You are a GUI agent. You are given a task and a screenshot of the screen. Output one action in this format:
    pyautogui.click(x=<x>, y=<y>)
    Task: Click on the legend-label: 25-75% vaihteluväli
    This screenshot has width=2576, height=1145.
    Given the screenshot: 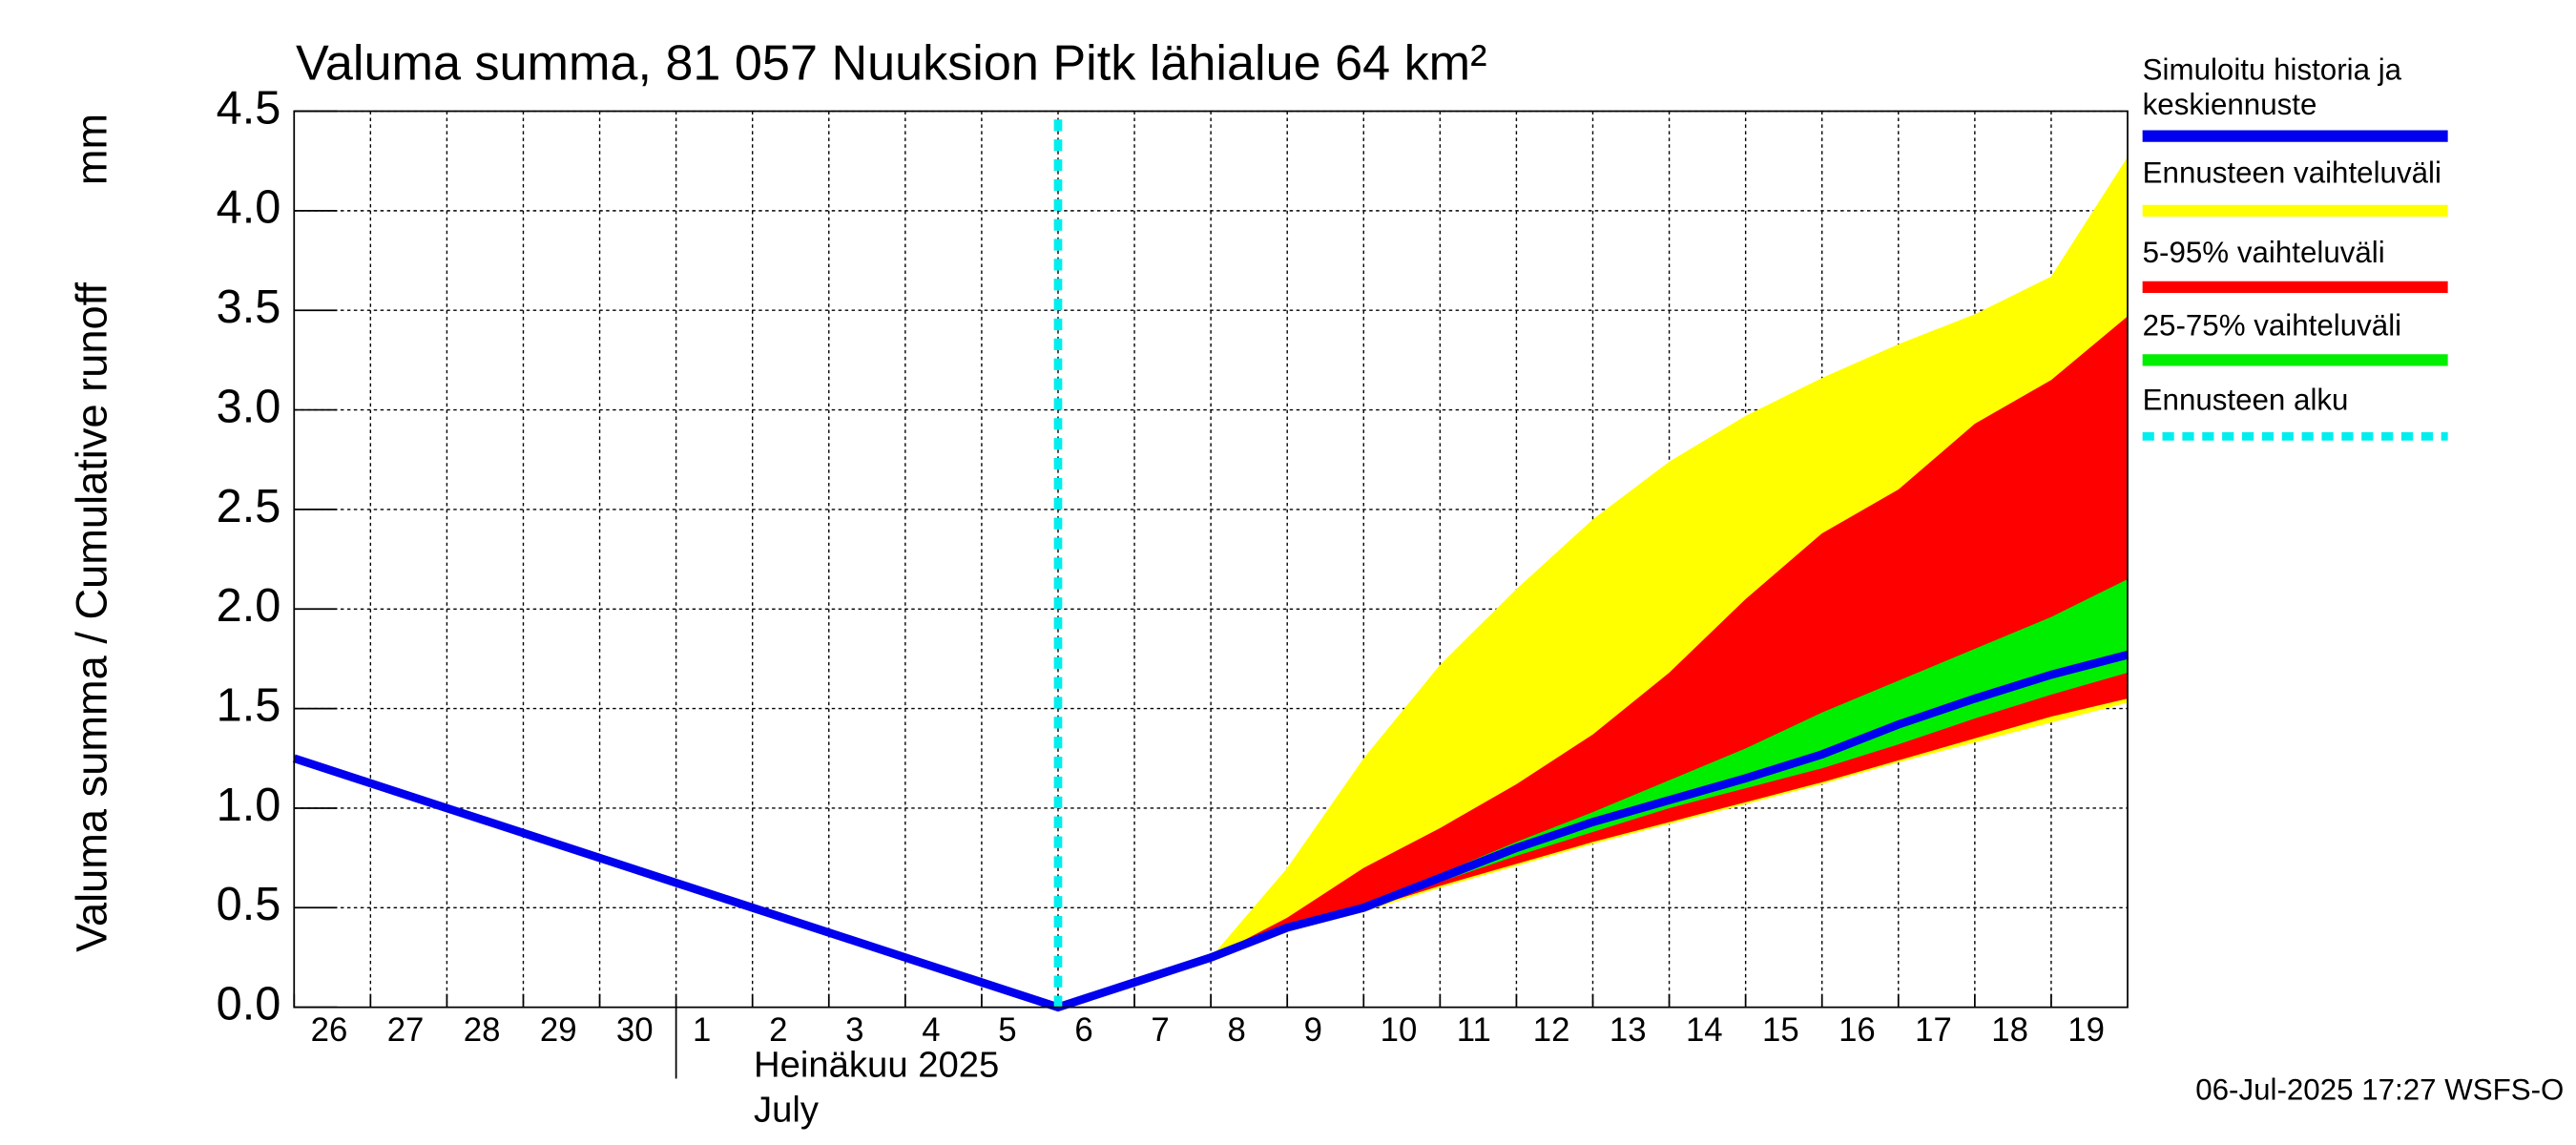 What is the action you would take?
    pyautogui.click(x=2272, y=325)
    